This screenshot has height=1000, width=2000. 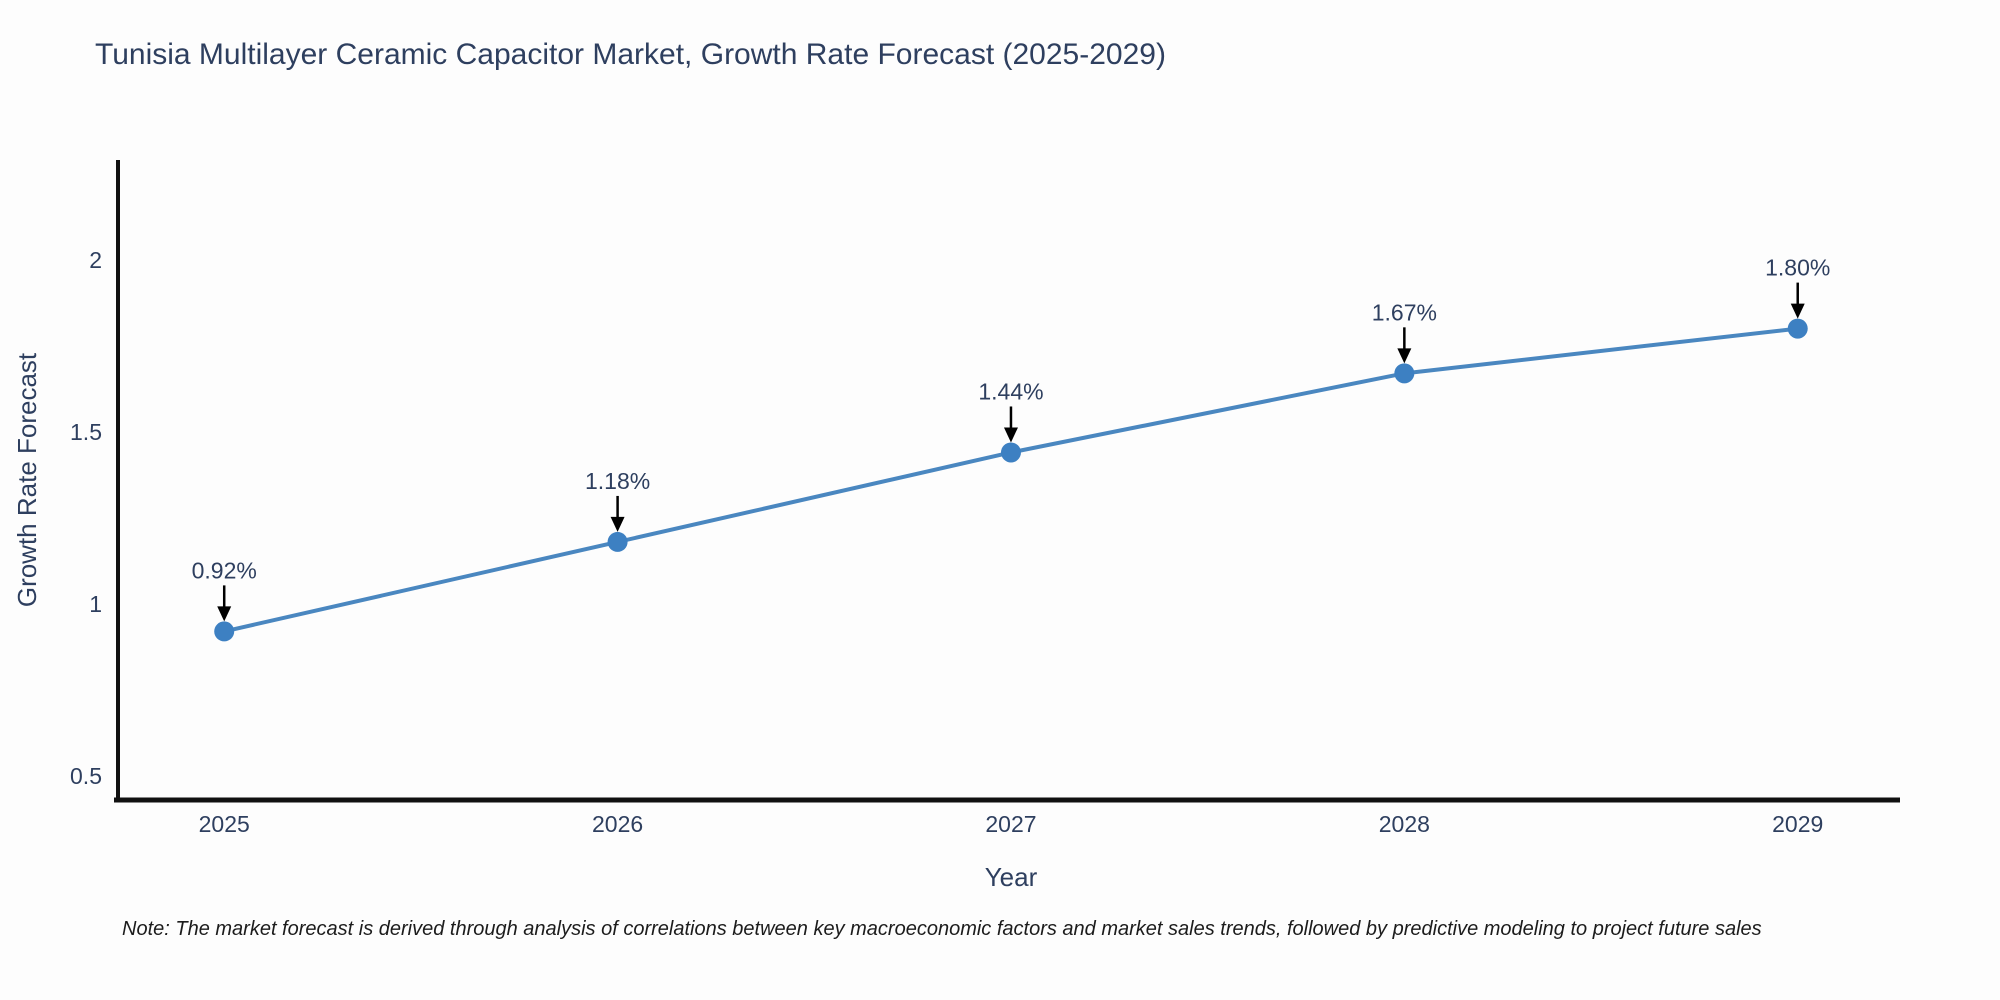 What do you see at coordinates (1010, 391) in the screenshot?
I see `point-value-label: 1.44%` at bounding box center [1010, 391].